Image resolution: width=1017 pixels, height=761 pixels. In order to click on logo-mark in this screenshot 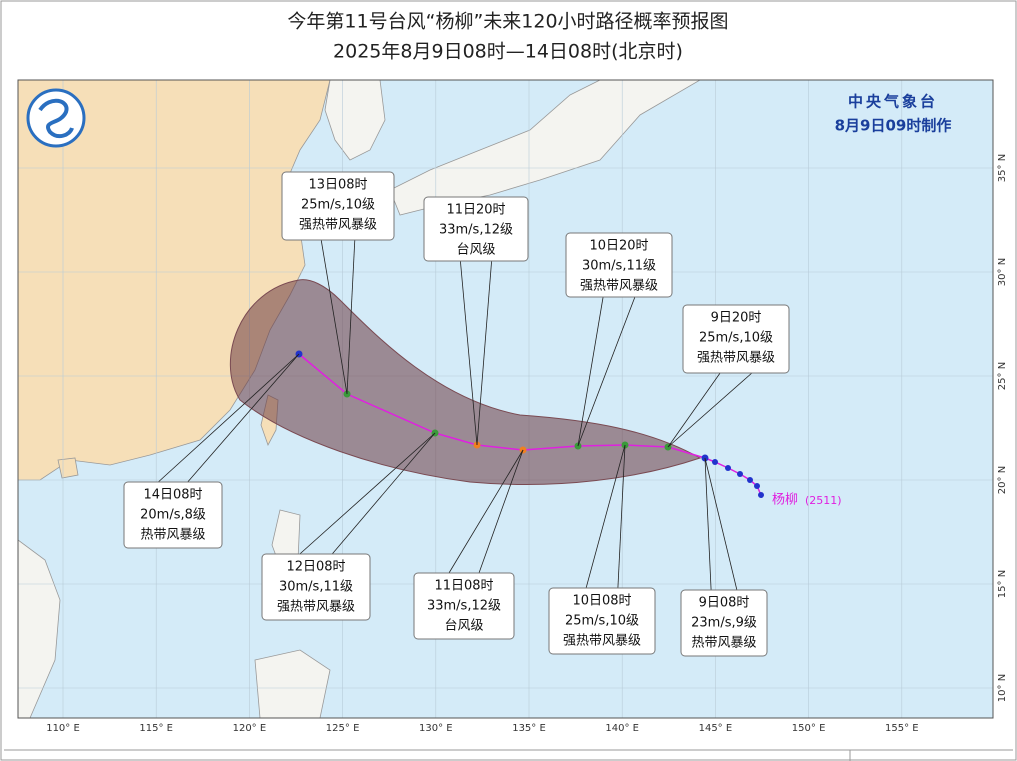, I will do `click(56, 118)`.